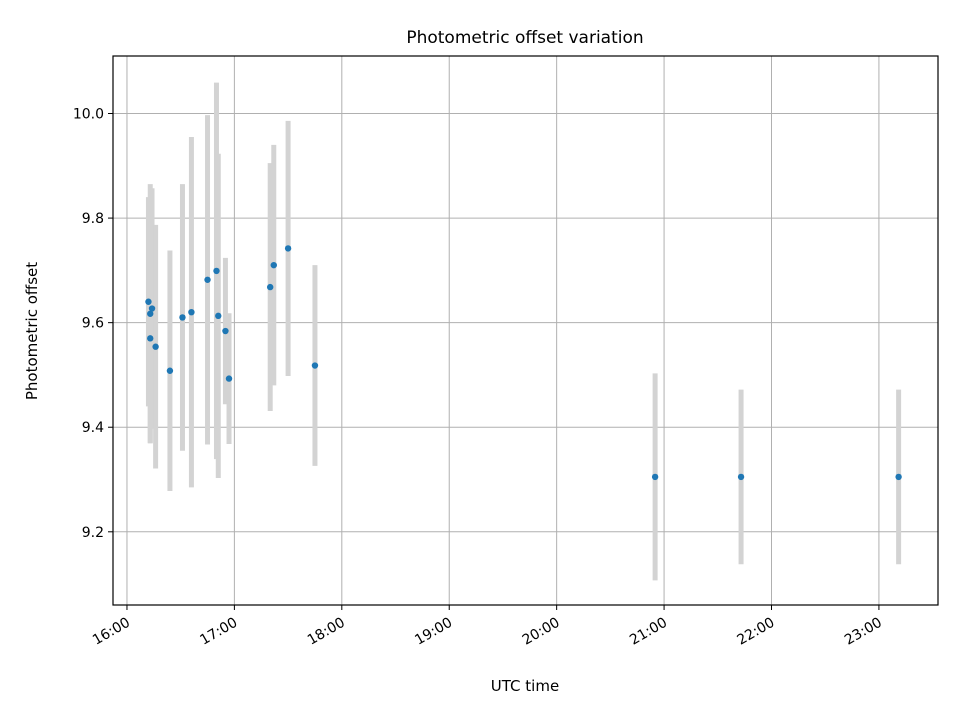  Describe the element at coordinates (93, 219) in the screenshot. I see `y-tick-label: 9.8` at that location.